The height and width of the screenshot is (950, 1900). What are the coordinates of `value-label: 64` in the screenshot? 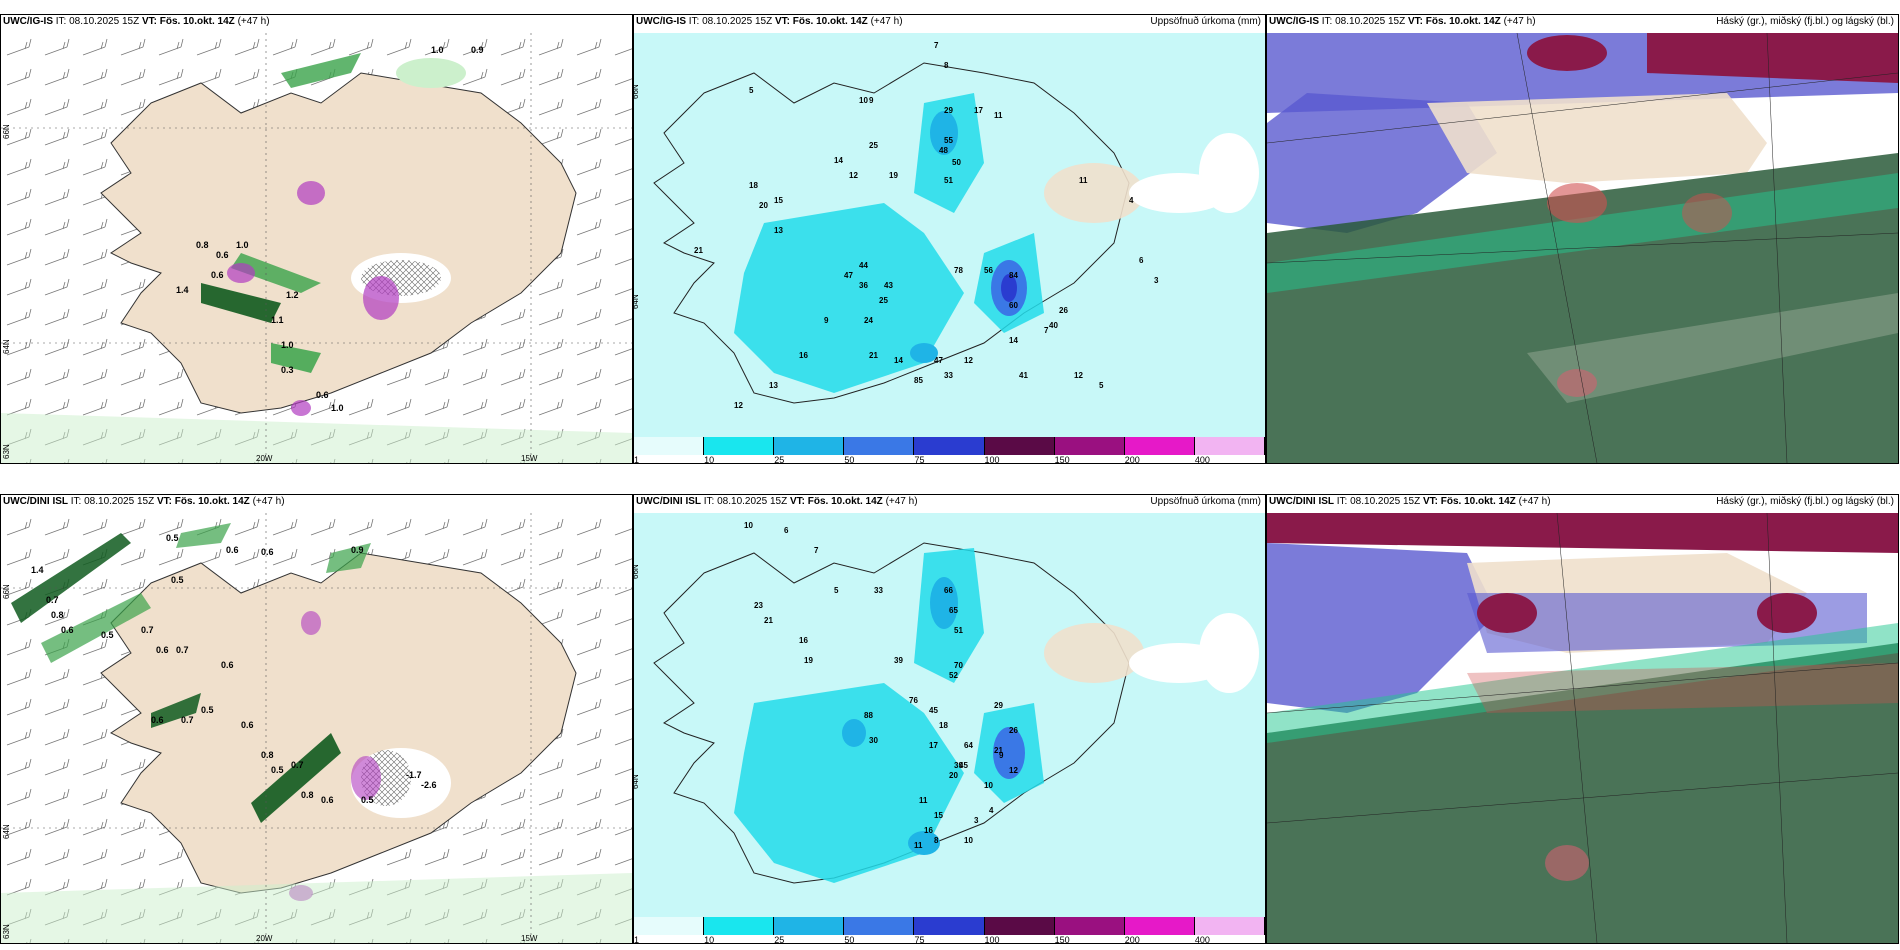 It's located at (968, 745).